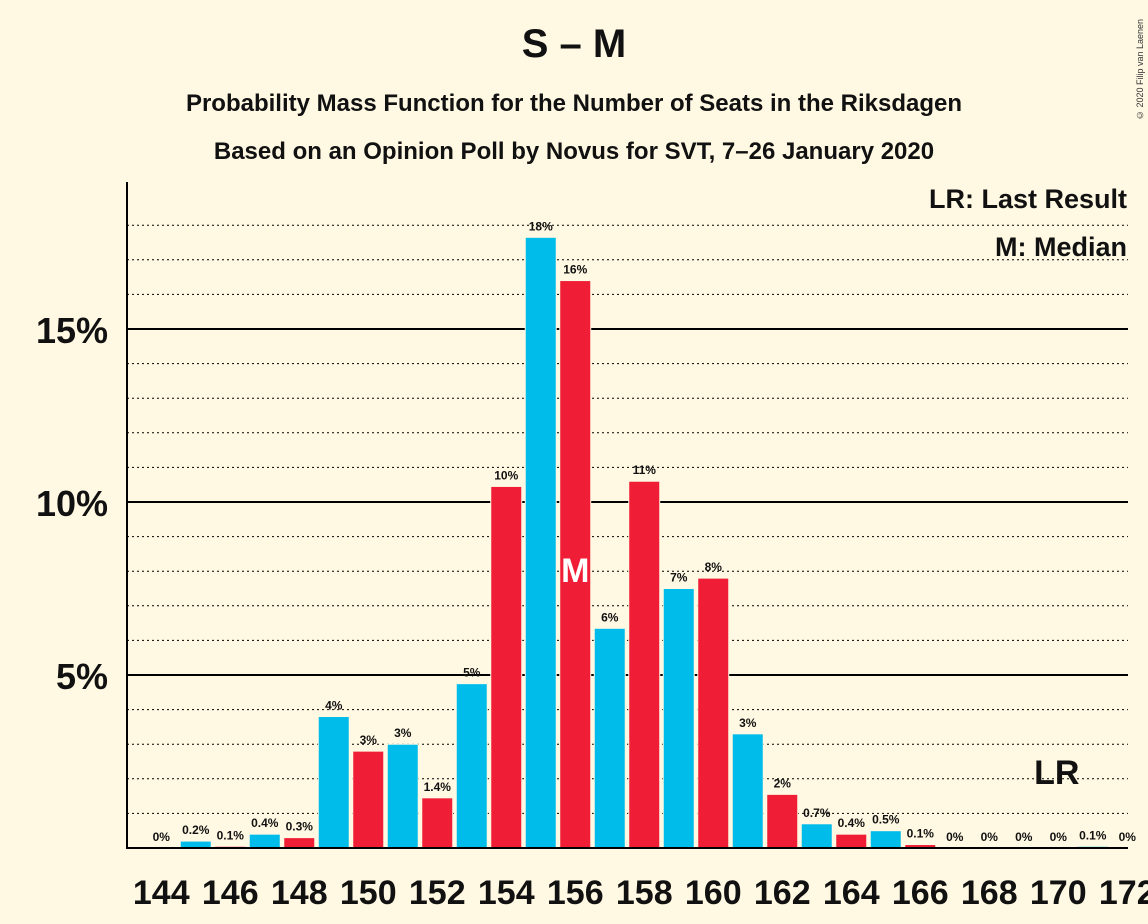 The width and height of the screenshot is (1148, 924). Describe the element at coordinates (437, 893) in the screenshot. I see `x-tick-label: 152` at that location.